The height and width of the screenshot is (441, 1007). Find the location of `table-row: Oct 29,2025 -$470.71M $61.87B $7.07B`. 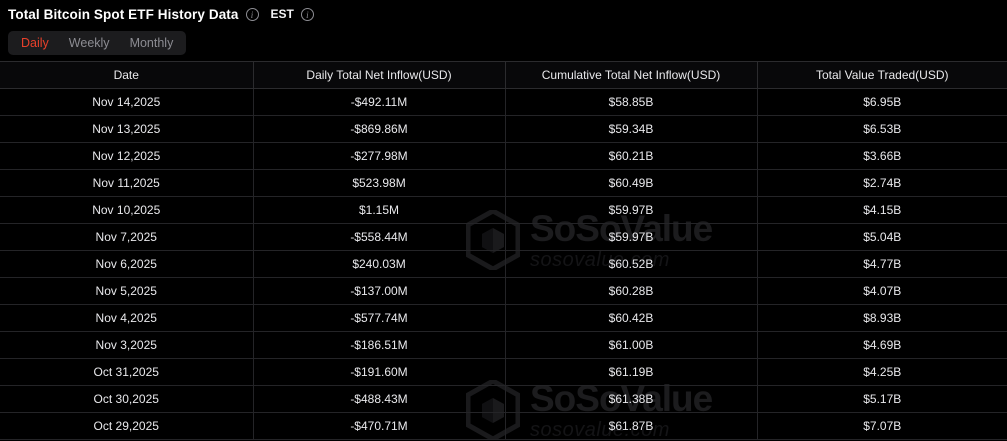

table-row: Oct 29,2025 -$470.71M $61.87B $7.07B is located at coordinates (503, 426).